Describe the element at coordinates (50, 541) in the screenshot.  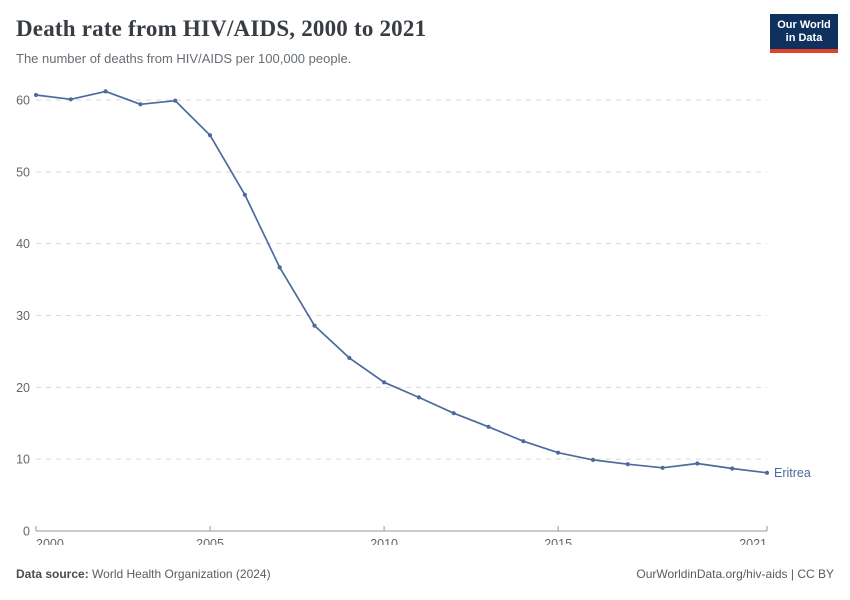
I see `x-tick-label: 2000` at that location.